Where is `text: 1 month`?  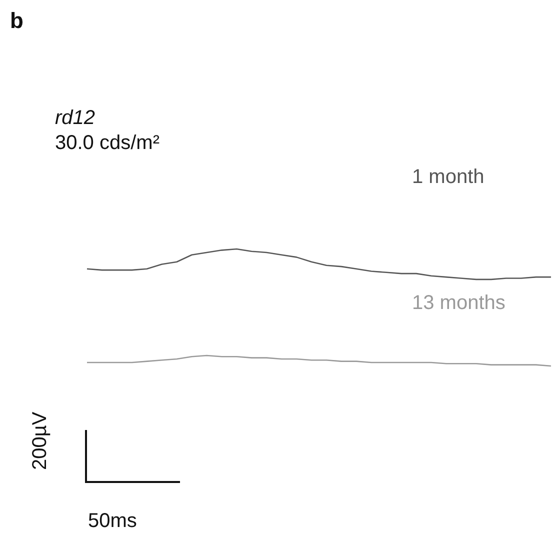
text: 1 month is located at coordinates (448, 177).